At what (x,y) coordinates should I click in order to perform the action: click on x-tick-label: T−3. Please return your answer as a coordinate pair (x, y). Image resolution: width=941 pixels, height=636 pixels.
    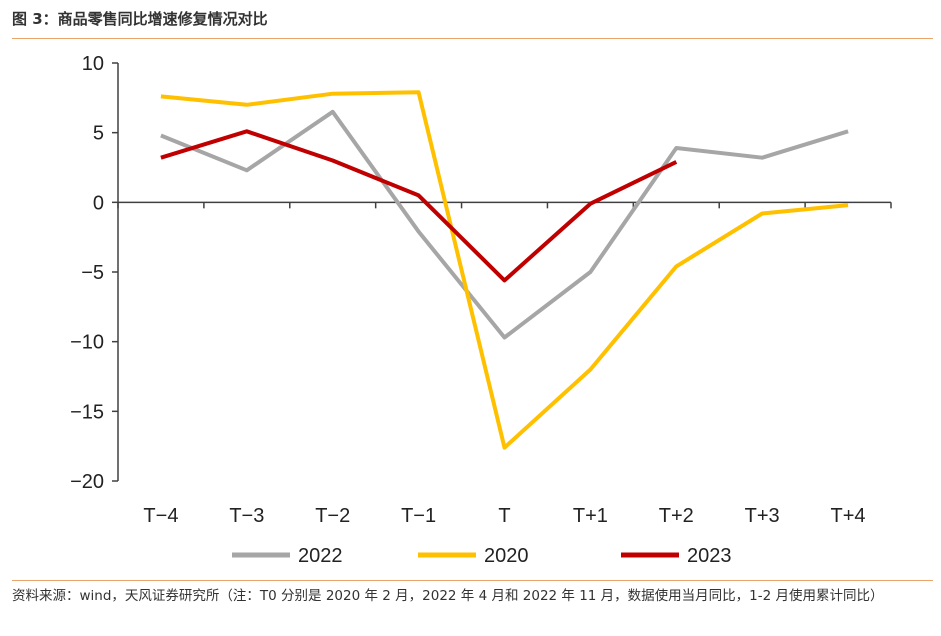
    Looking at the image, I should click on (246, 516).